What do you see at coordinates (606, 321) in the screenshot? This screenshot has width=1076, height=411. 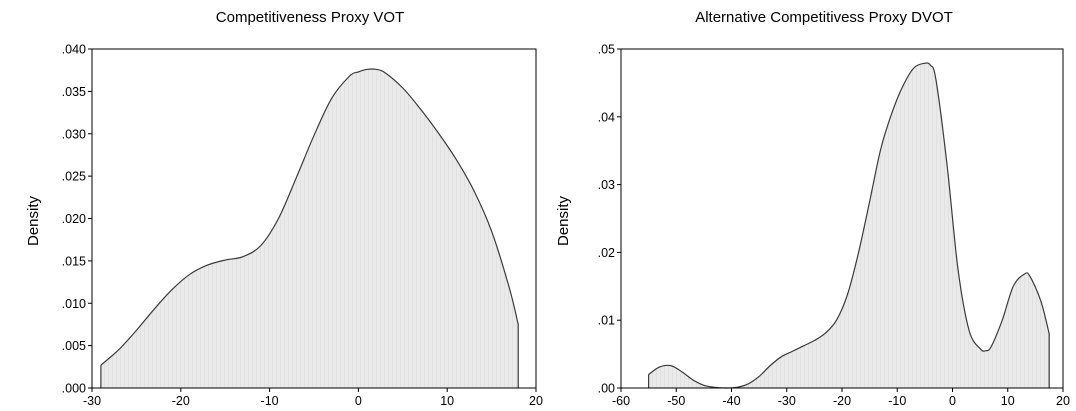 I see `y-tick-label: .01` at bounding box center [606, 321].